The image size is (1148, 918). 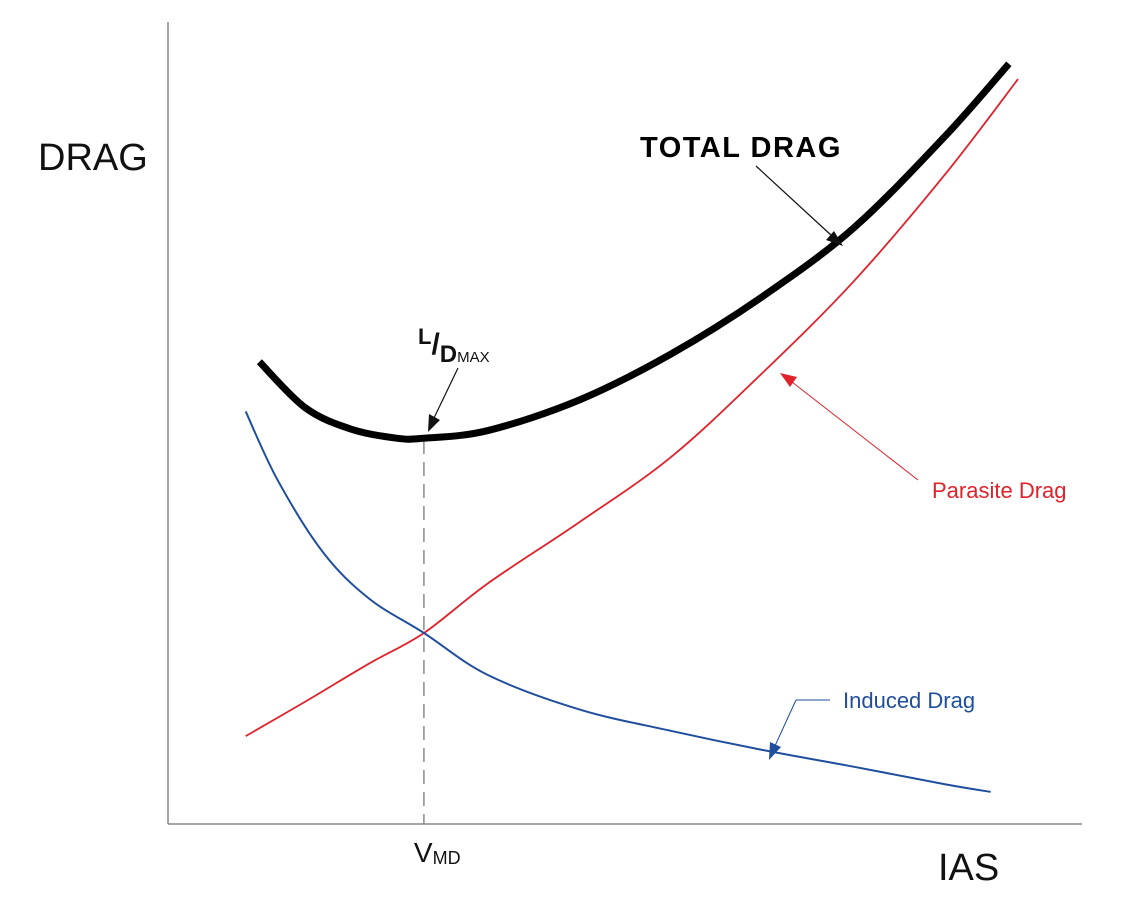 I want to click on y-axis-label: DRAG, so click(x=93, y=158).